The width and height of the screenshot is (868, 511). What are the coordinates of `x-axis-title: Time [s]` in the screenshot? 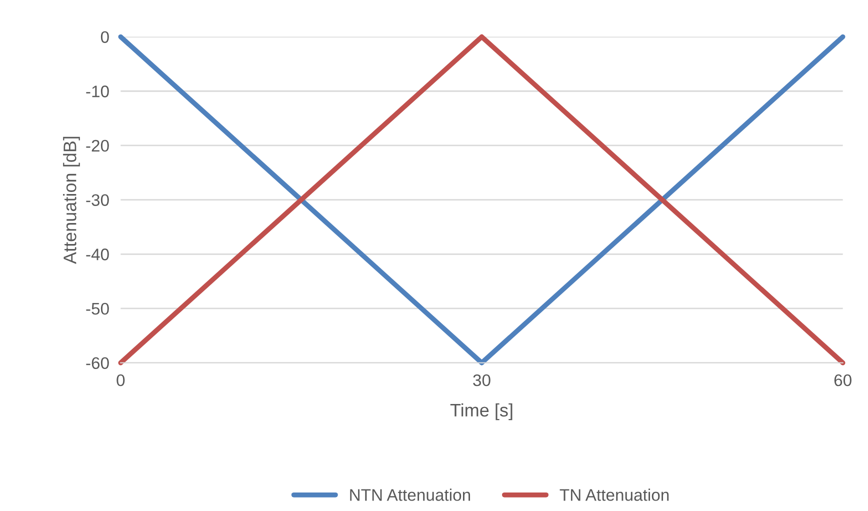 It's located at (481, 411).